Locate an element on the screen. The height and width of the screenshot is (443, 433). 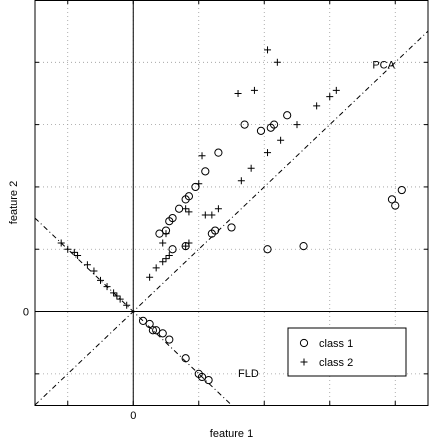
y-axis-label: feature 2 is located at coordinates (14, 202).